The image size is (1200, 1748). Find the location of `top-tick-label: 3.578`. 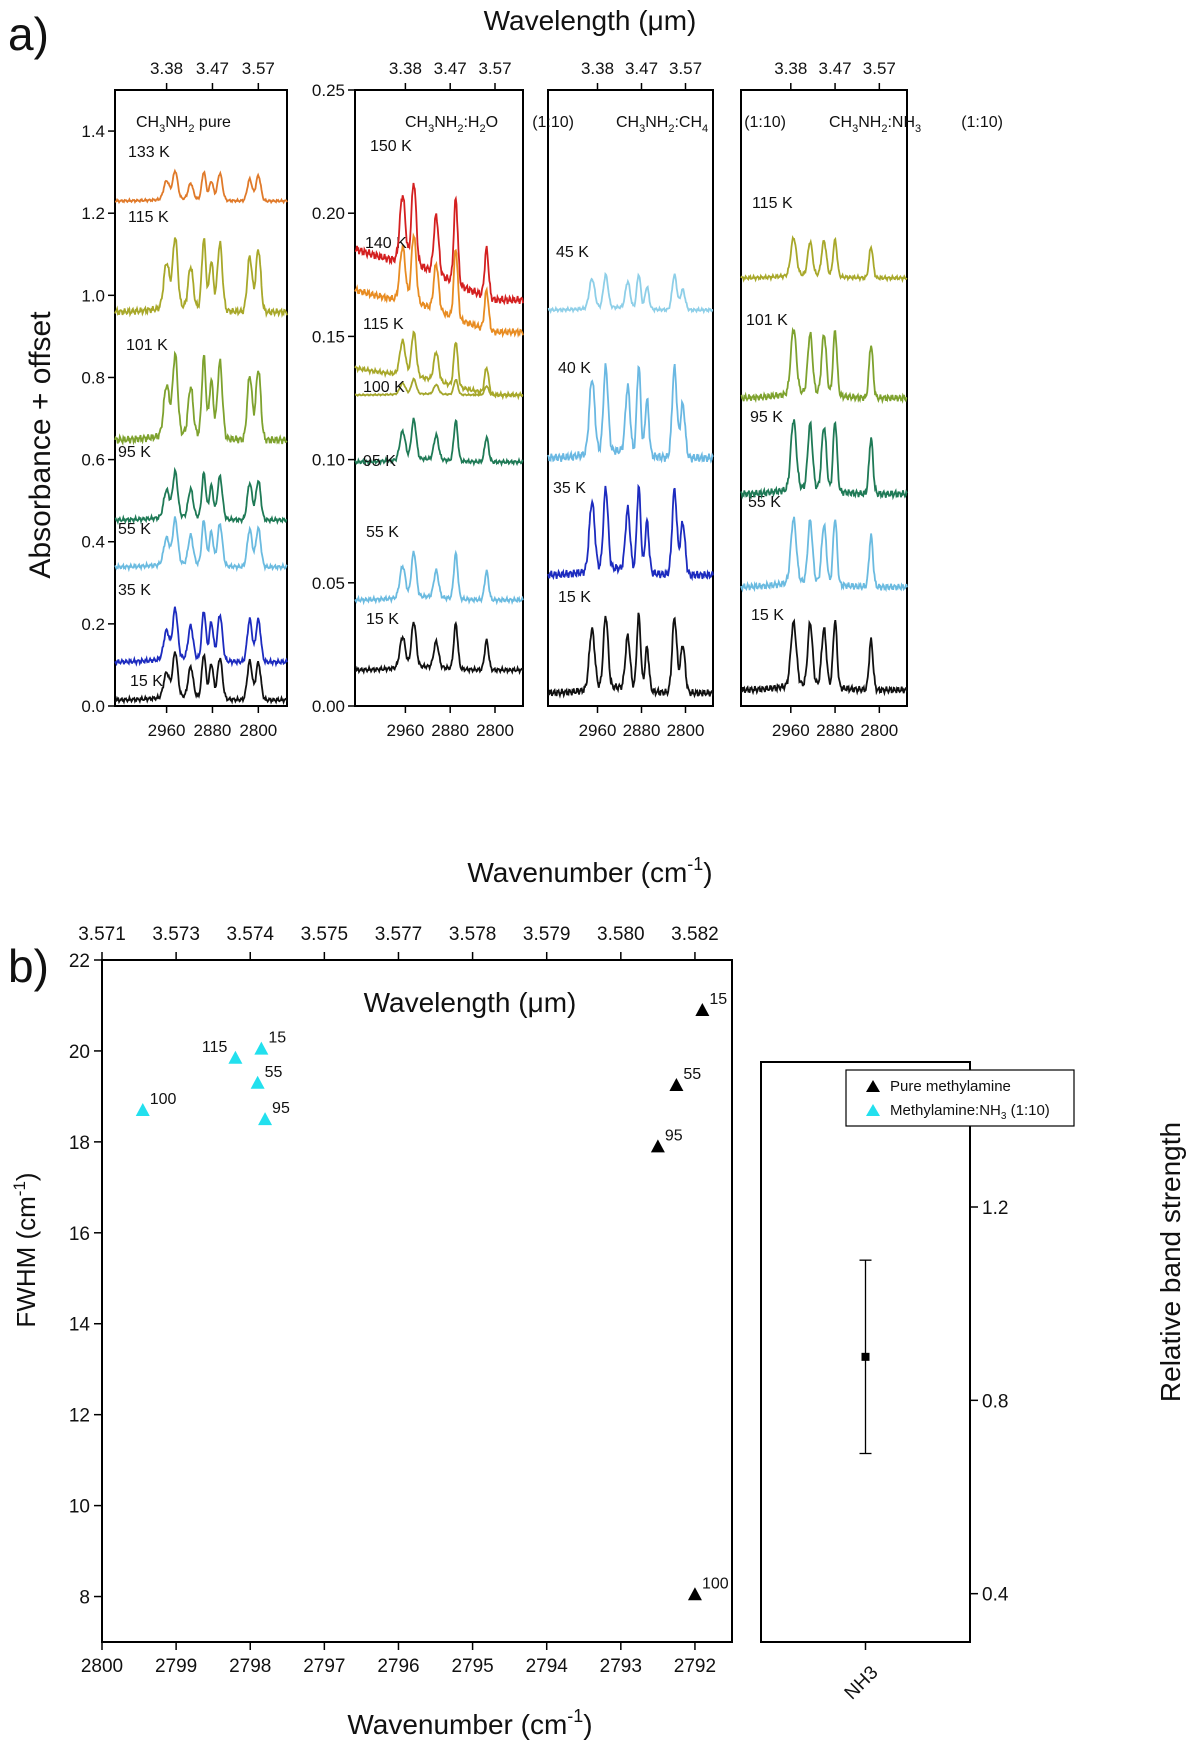

top-tick-label: 3.578 is located at coordinates (473, 934).